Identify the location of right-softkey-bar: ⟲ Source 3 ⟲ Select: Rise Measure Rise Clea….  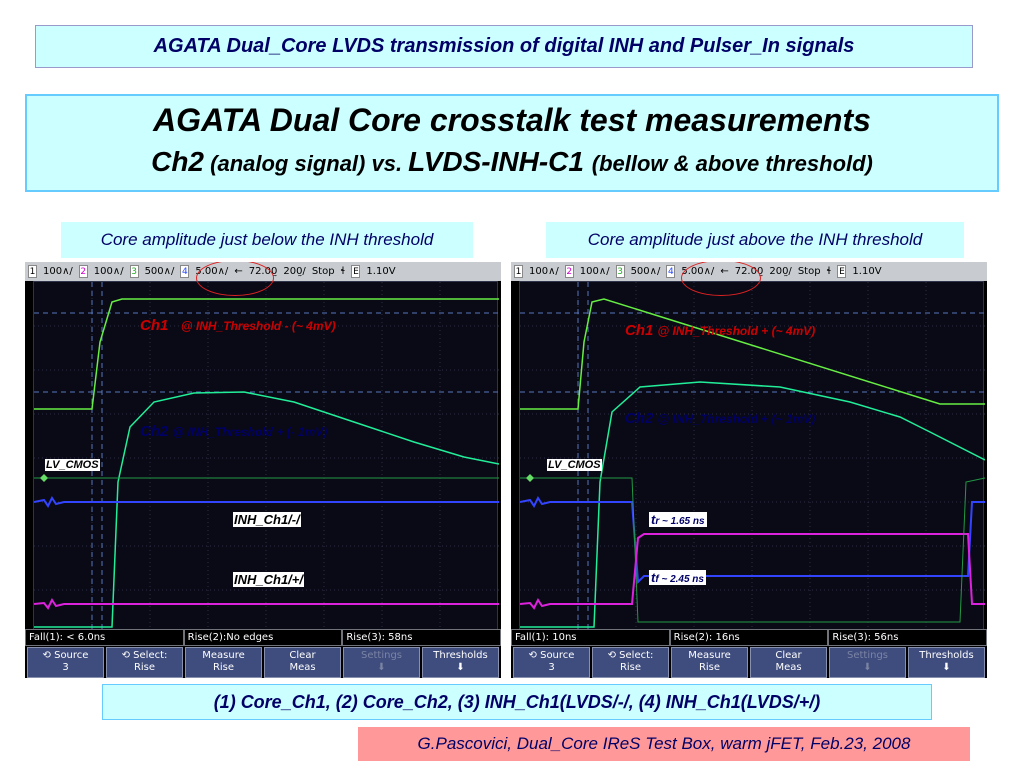
(749, 662).